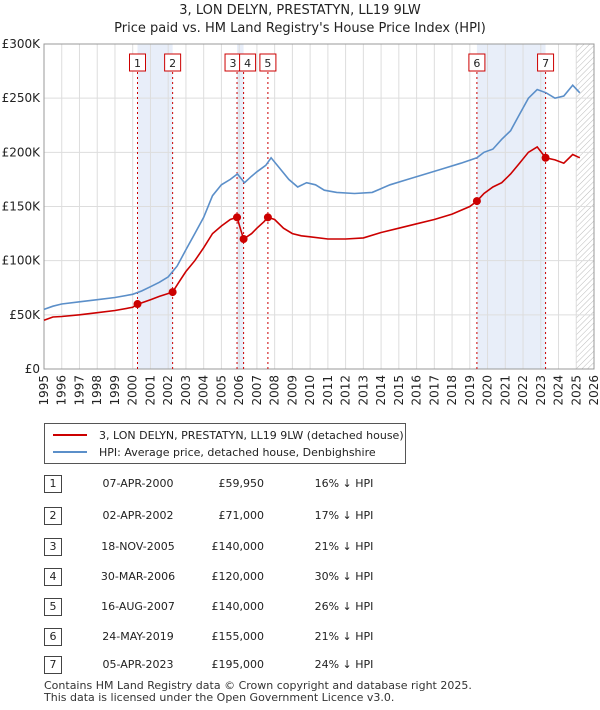  What do you see at coordinates (70, 452) in the screenshot?
I see `legend-hpi-swatch` at bounding box center [70, 452].